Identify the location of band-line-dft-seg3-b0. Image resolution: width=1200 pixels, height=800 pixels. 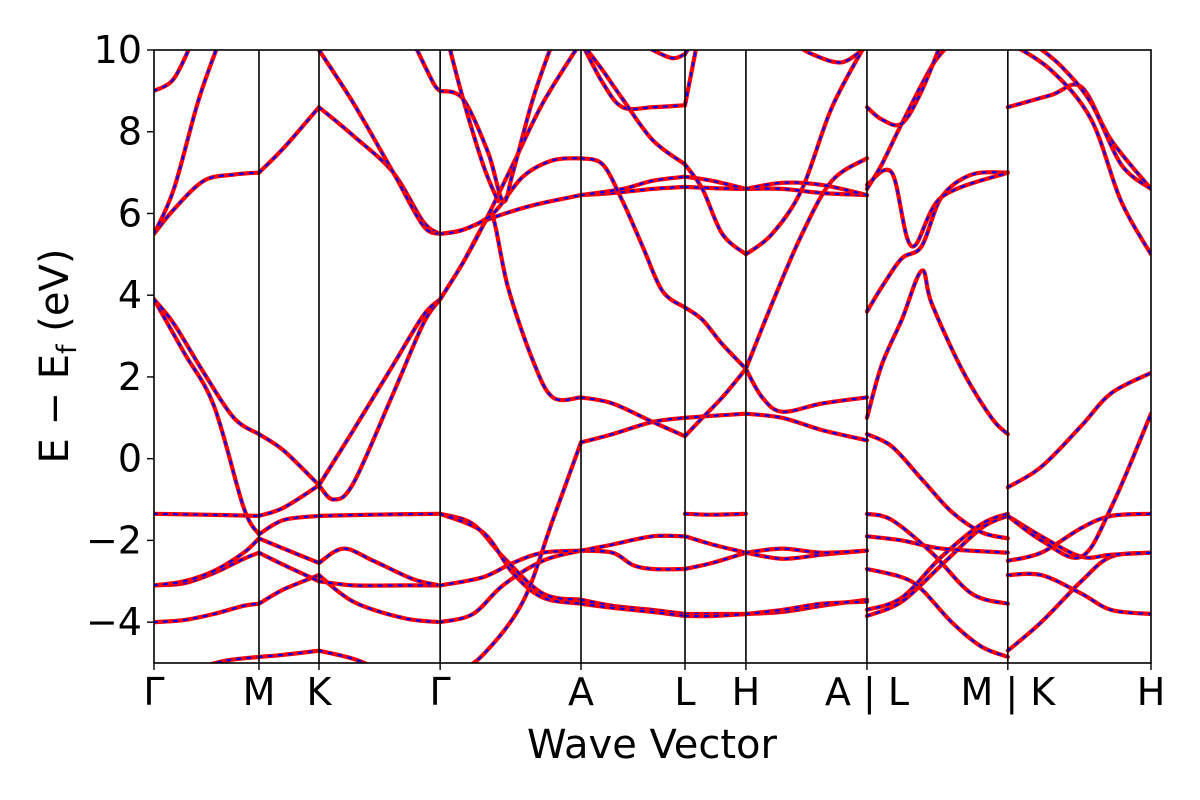
(511, 586).